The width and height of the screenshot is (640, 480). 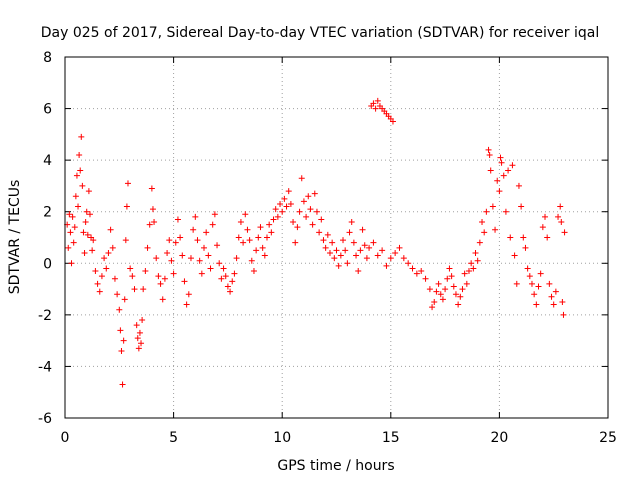 What do you see at coordinates (47, 264) in the screenshot?
I see `y-tick-label: 0` at bounding box center [47, 264].